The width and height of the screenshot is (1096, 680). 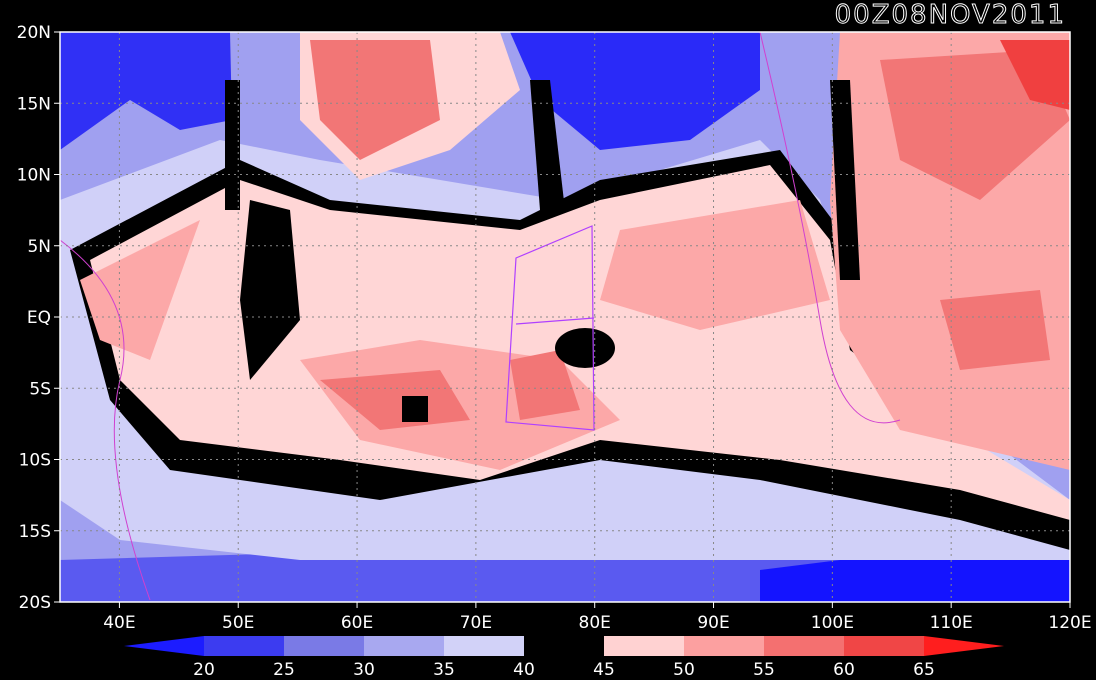 What do you see at coordinates (595, 623) in the screenshot?
I see `lon-label: 80E` at bounding box center [595, 623].